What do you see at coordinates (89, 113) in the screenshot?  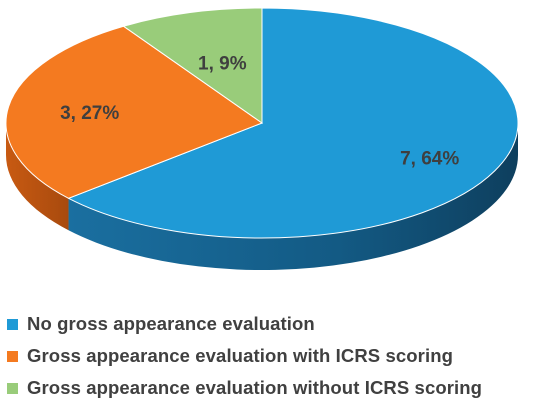 I see `data-label-2: 3, 27%` at bounding box center [89, 113].